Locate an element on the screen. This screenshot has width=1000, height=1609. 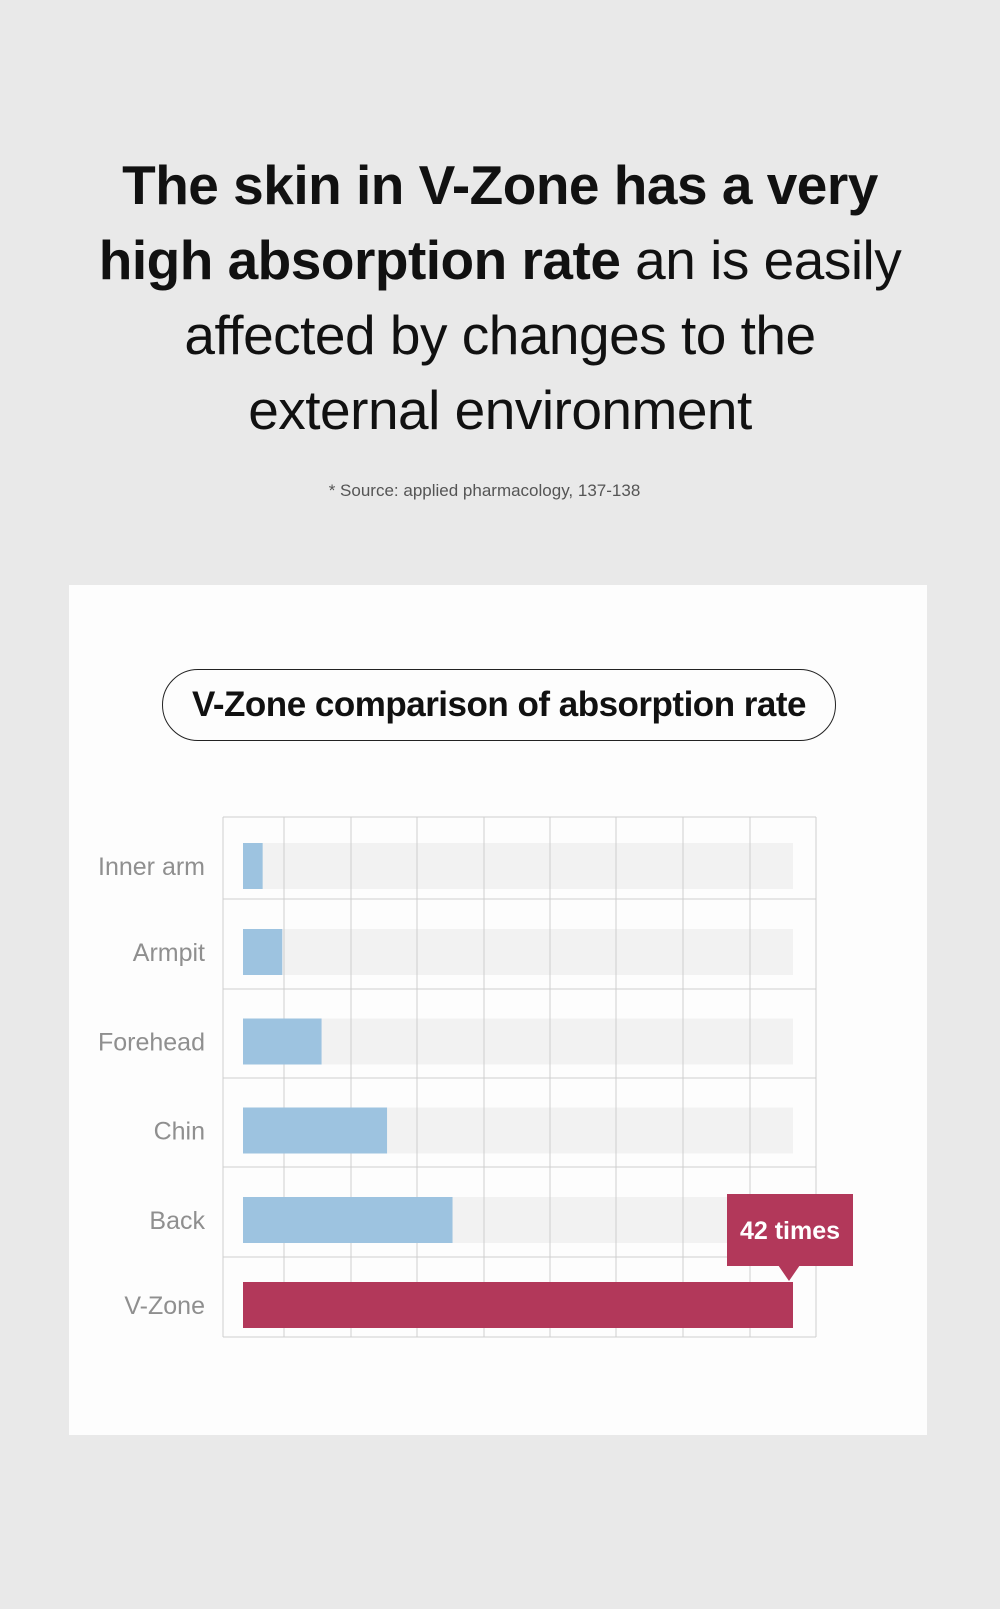
headline-line-4: external environment is located at coordinates (500, 410).